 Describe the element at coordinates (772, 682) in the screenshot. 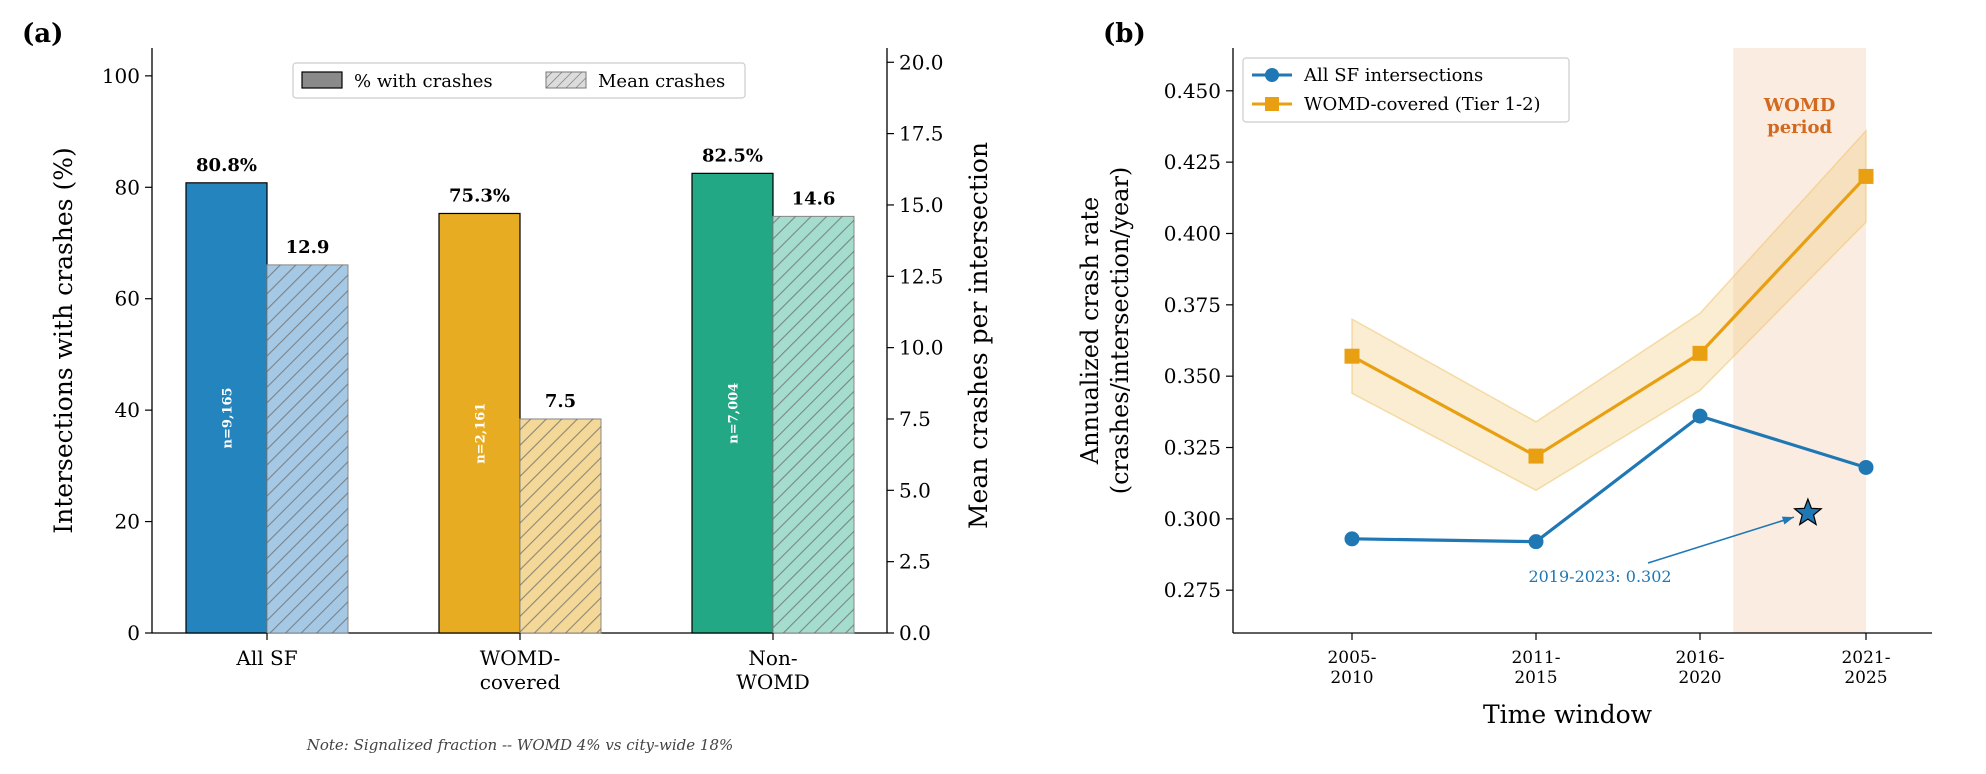

I see `x-tick-label: WOMD` at that location.